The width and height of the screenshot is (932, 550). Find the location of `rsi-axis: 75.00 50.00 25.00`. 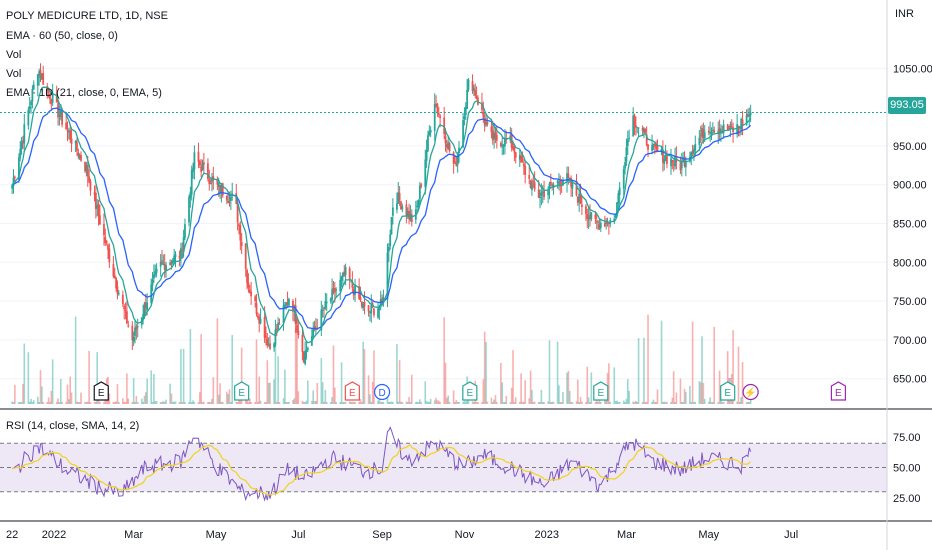

rsi-axis: 75.00 50.00 25.00 is located at coordinates (907, 468).